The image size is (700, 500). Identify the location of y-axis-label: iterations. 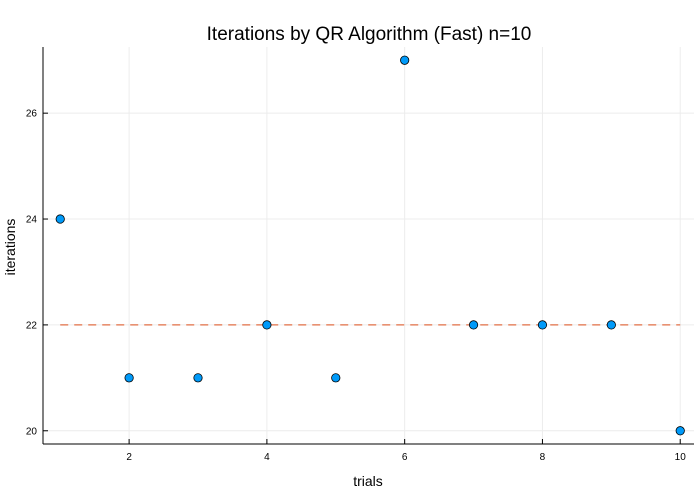
(10, 247).